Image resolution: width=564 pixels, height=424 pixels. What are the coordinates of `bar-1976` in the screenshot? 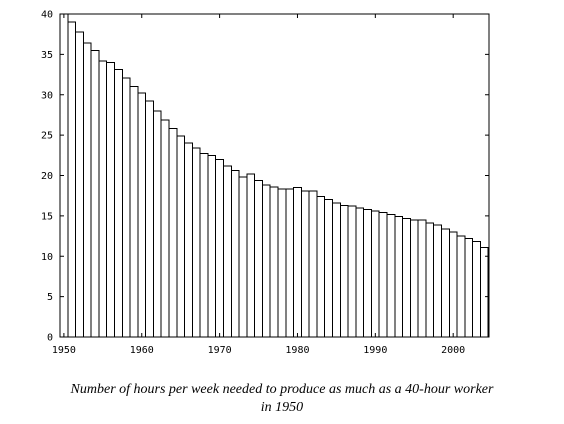 It's located at (266, 261).